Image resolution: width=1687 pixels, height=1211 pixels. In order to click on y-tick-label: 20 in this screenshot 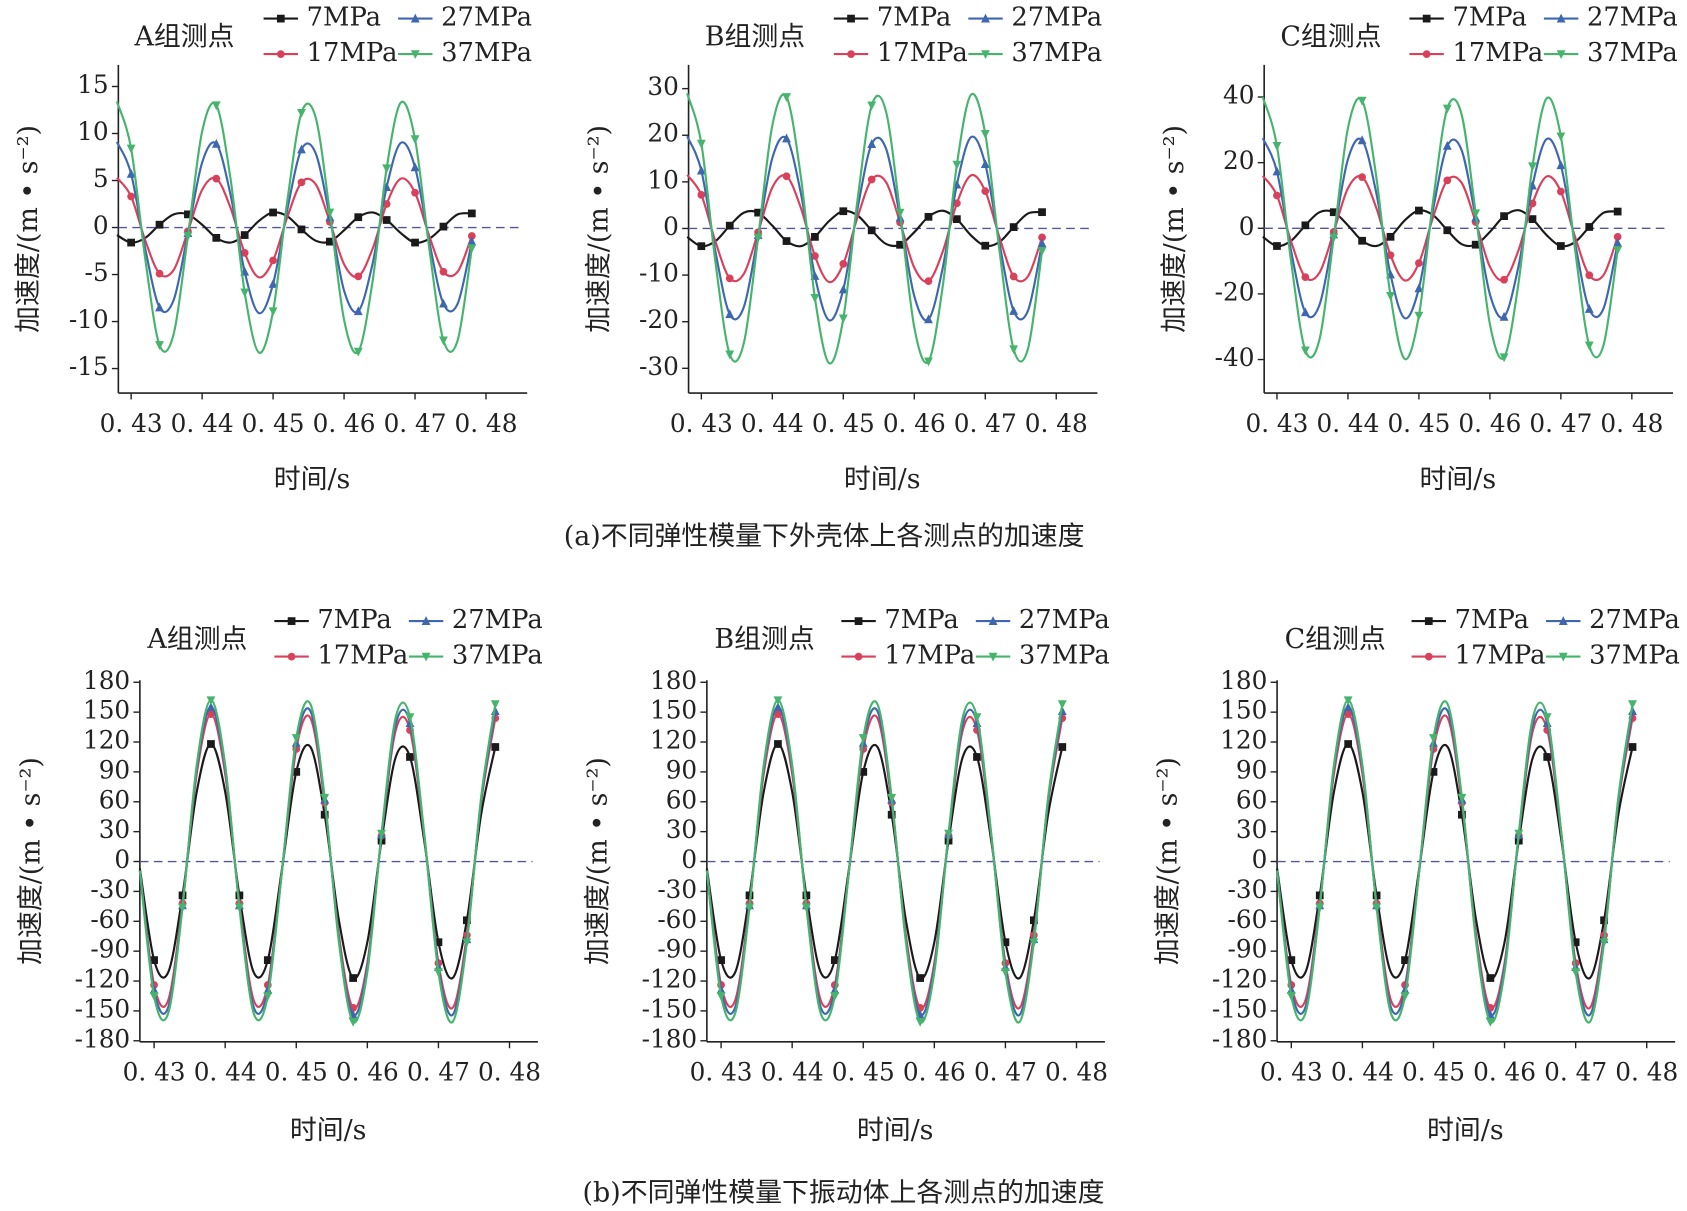, I will do `click(1238, 160)`.